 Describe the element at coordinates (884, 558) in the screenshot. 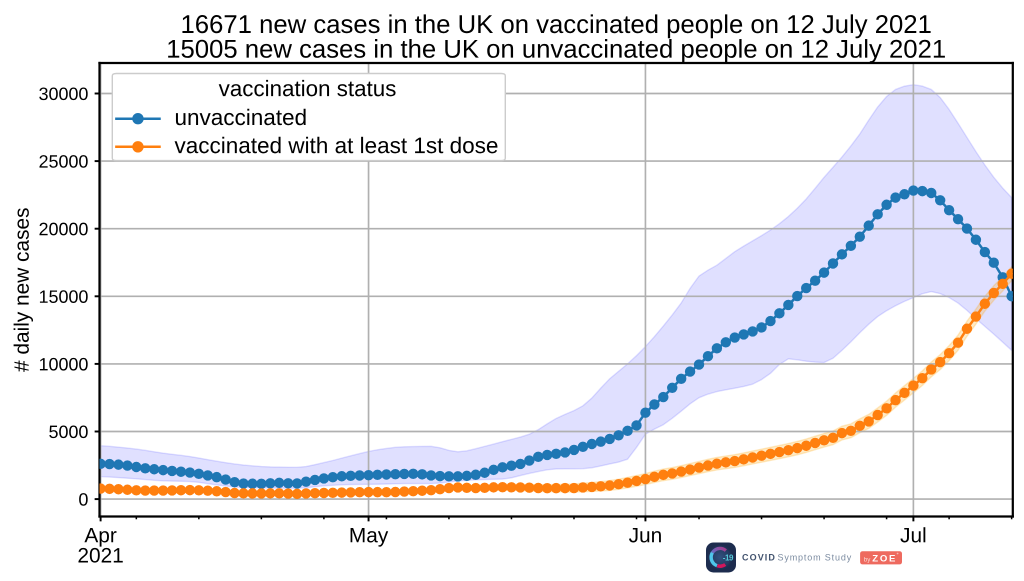

I see `svg-text: ZOE` at that location.